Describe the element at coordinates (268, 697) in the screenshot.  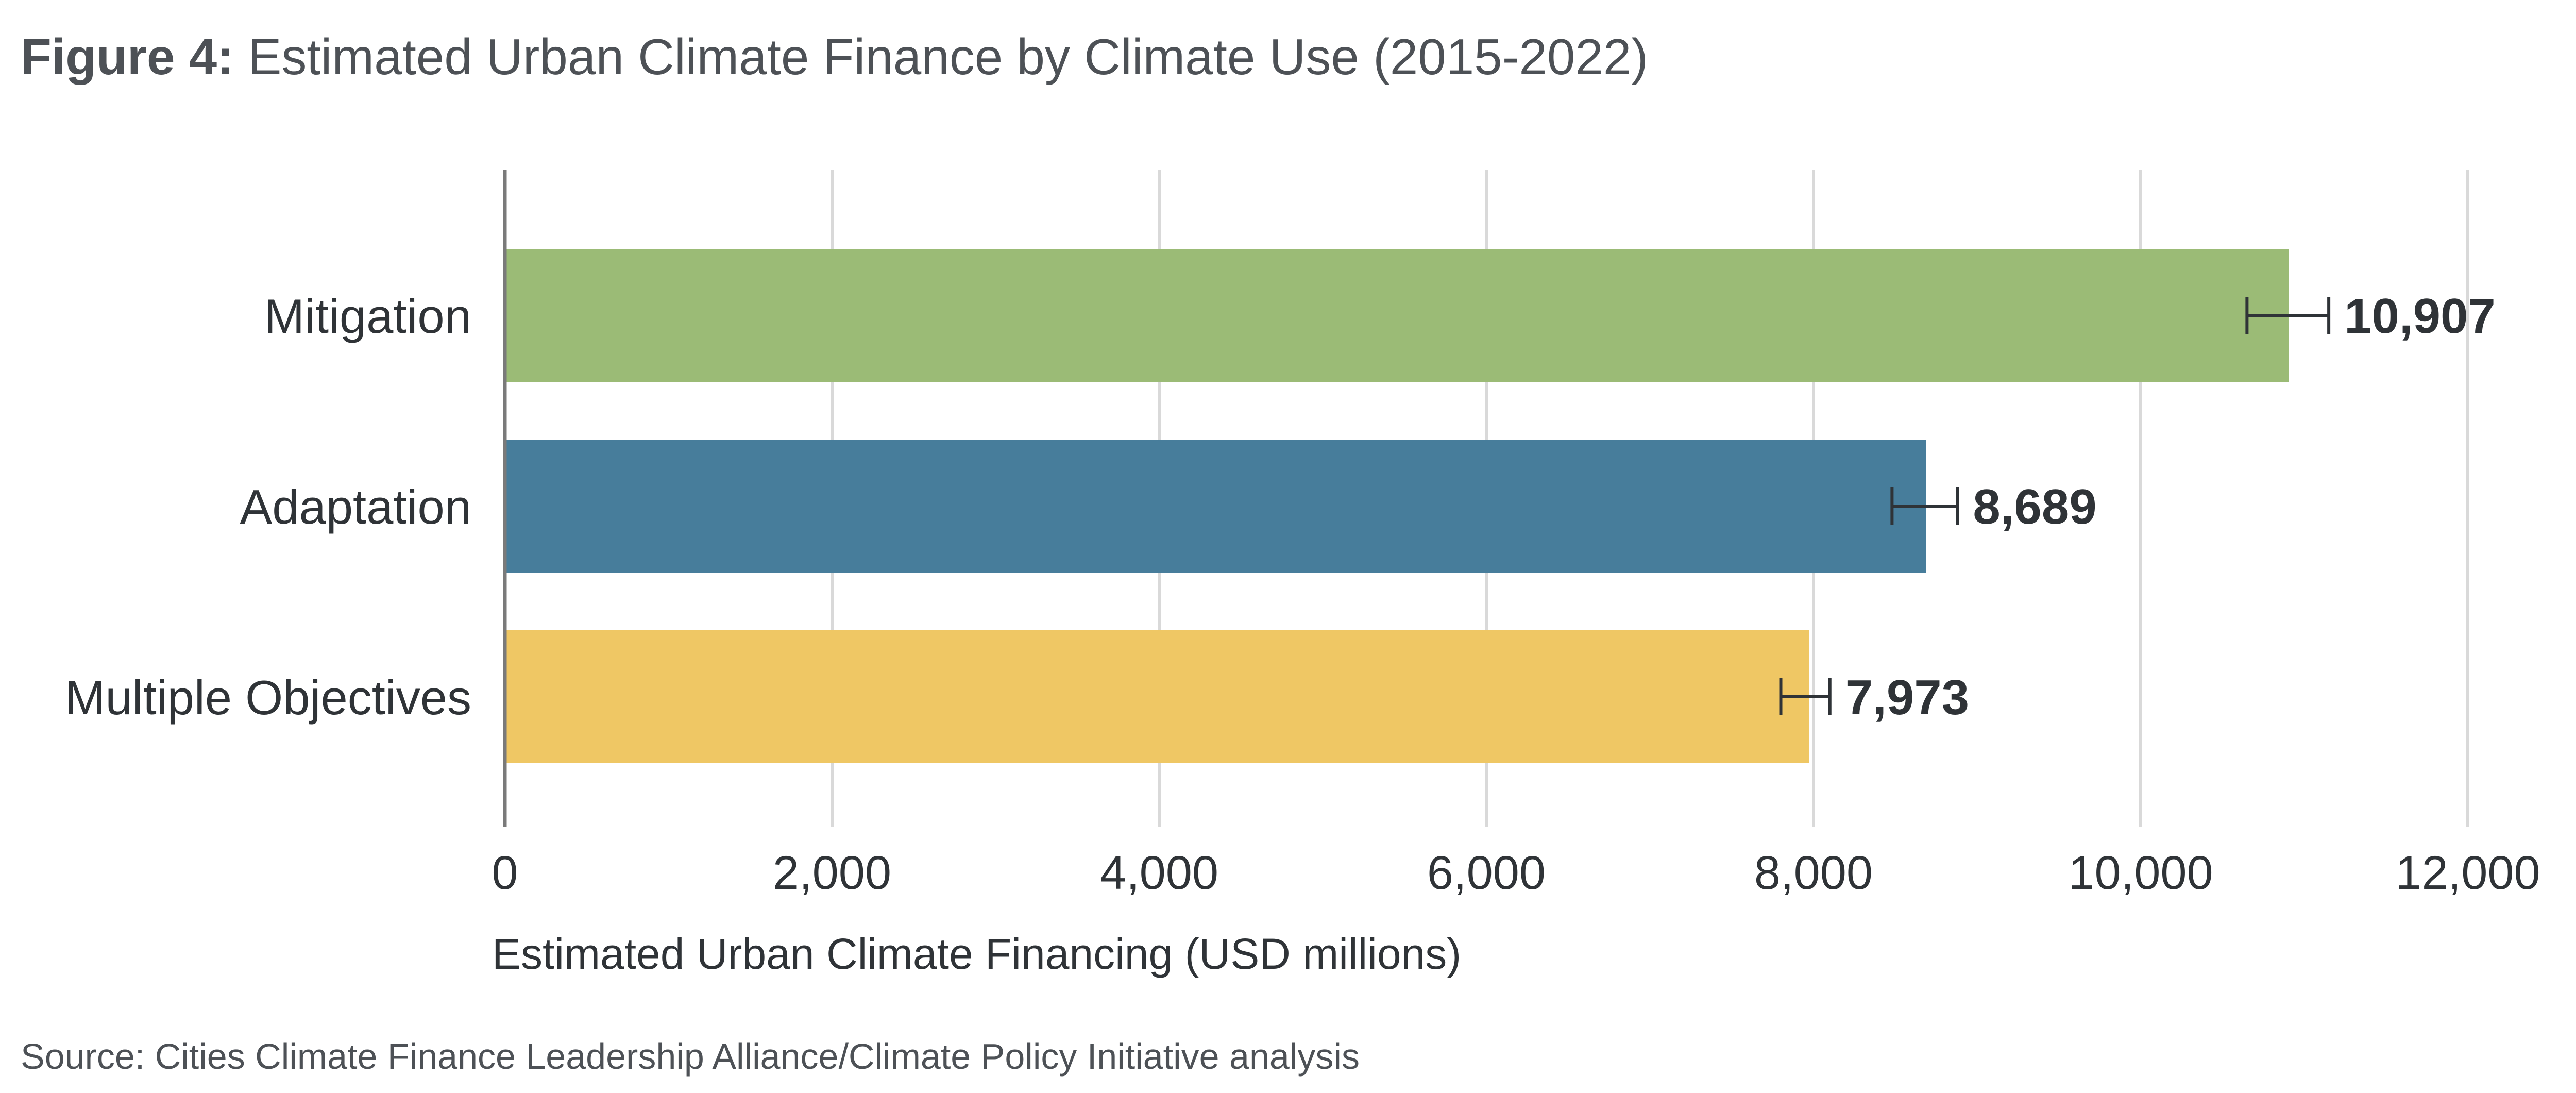
I see `category-label: Multiple Objectives` at that location.